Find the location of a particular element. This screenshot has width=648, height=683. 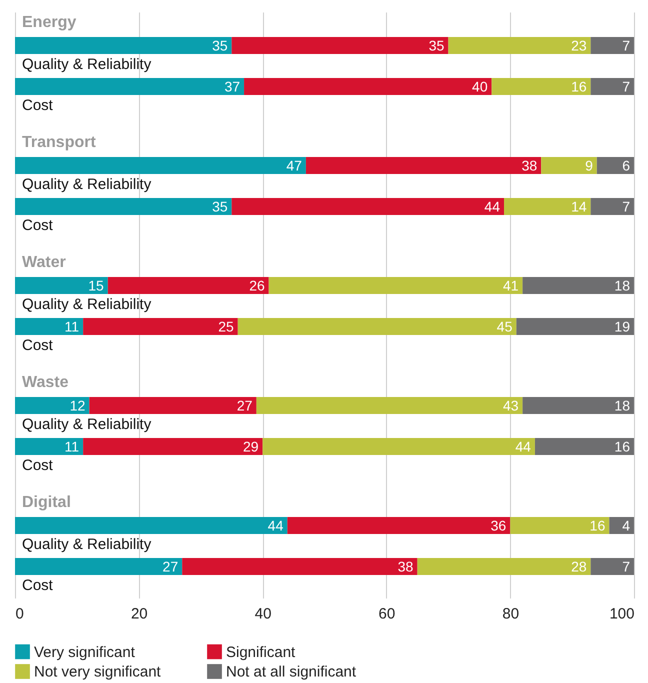

data-label: 29 is located at coordinates (251, 446).